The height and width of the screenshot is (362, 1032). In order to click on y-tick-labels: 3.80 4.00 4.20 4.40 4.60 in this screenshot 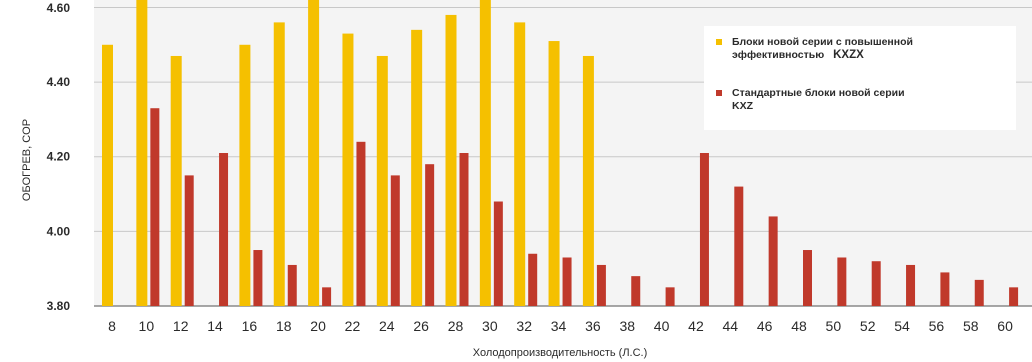, I will do `click(59, 157)`.